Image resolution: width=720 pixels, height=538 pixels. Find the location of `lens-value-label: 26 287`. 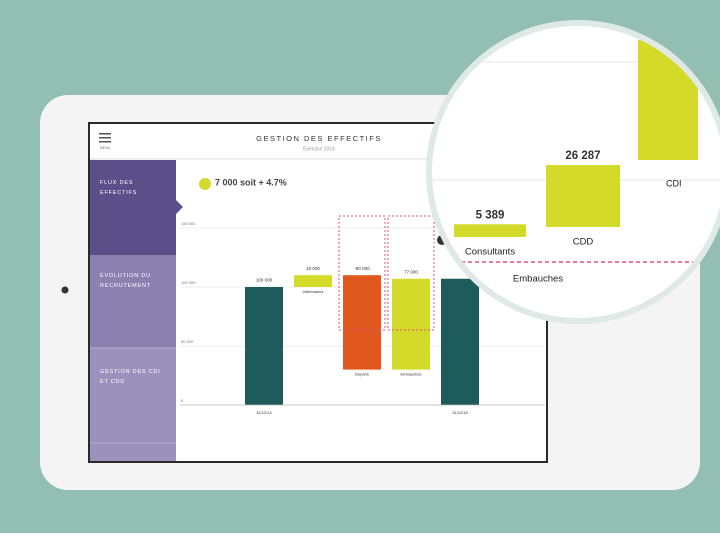

lens-value-label: 26 287 is located at coordinates (582, 156).